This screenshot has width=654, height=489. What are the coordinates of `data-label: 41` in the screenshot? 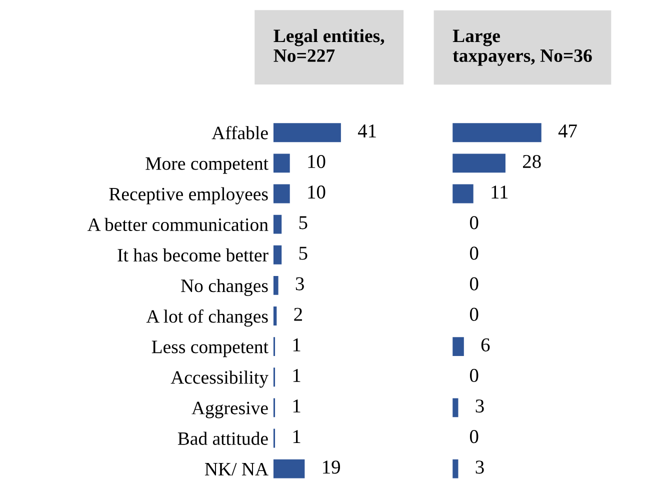 It's located at (367, 131).